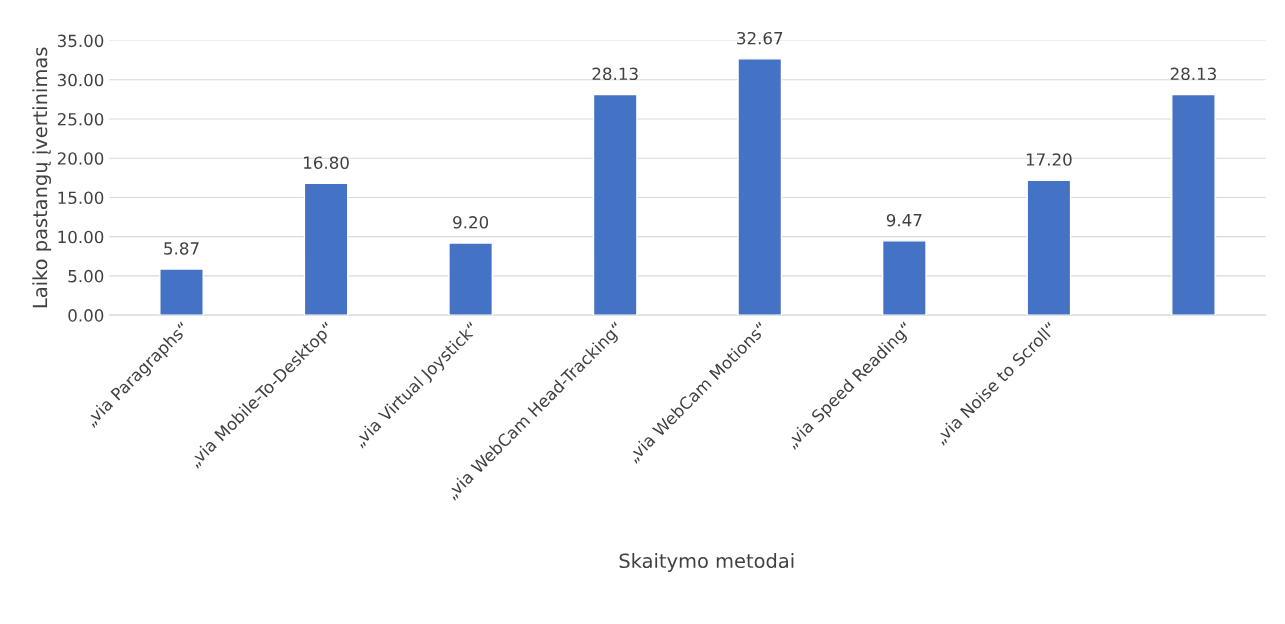  I want to click on y-tick-label: 20.00, so click(80, 158).